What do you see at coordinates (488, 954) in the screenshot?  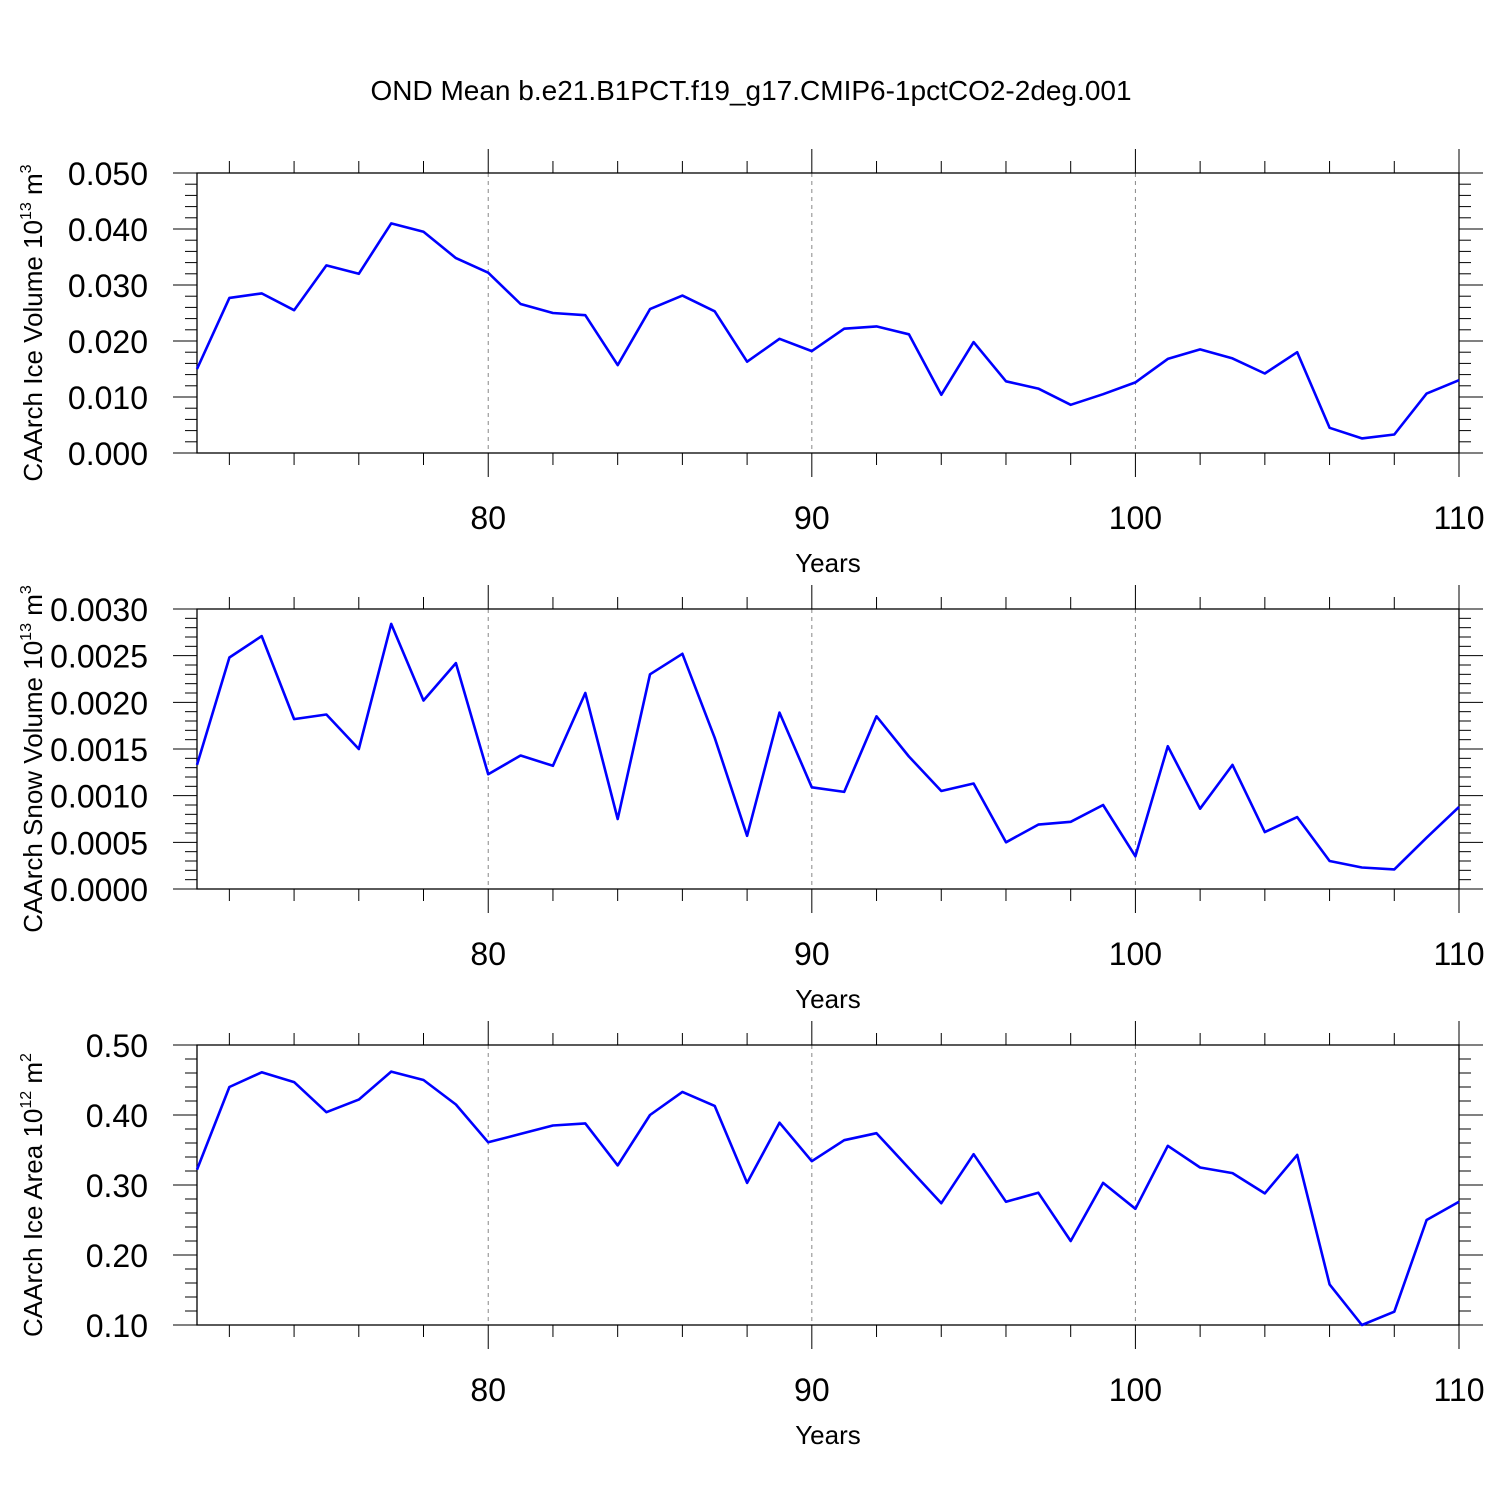 I see `x-tick-label: 80` at bounding box center [488, 954].